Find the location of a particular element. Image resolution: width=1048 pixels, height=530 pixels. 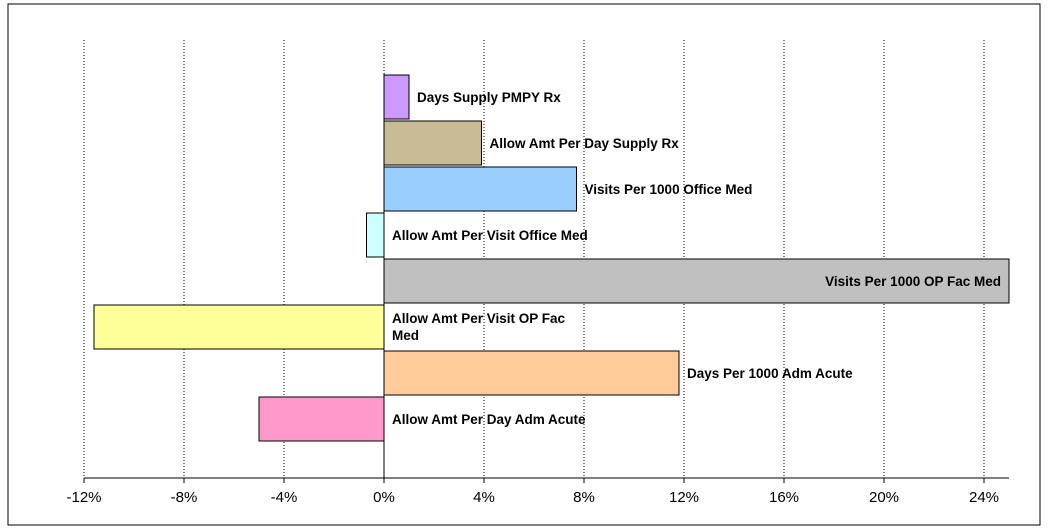

x-tick-label: 12% is located at coordinates (684, 497).